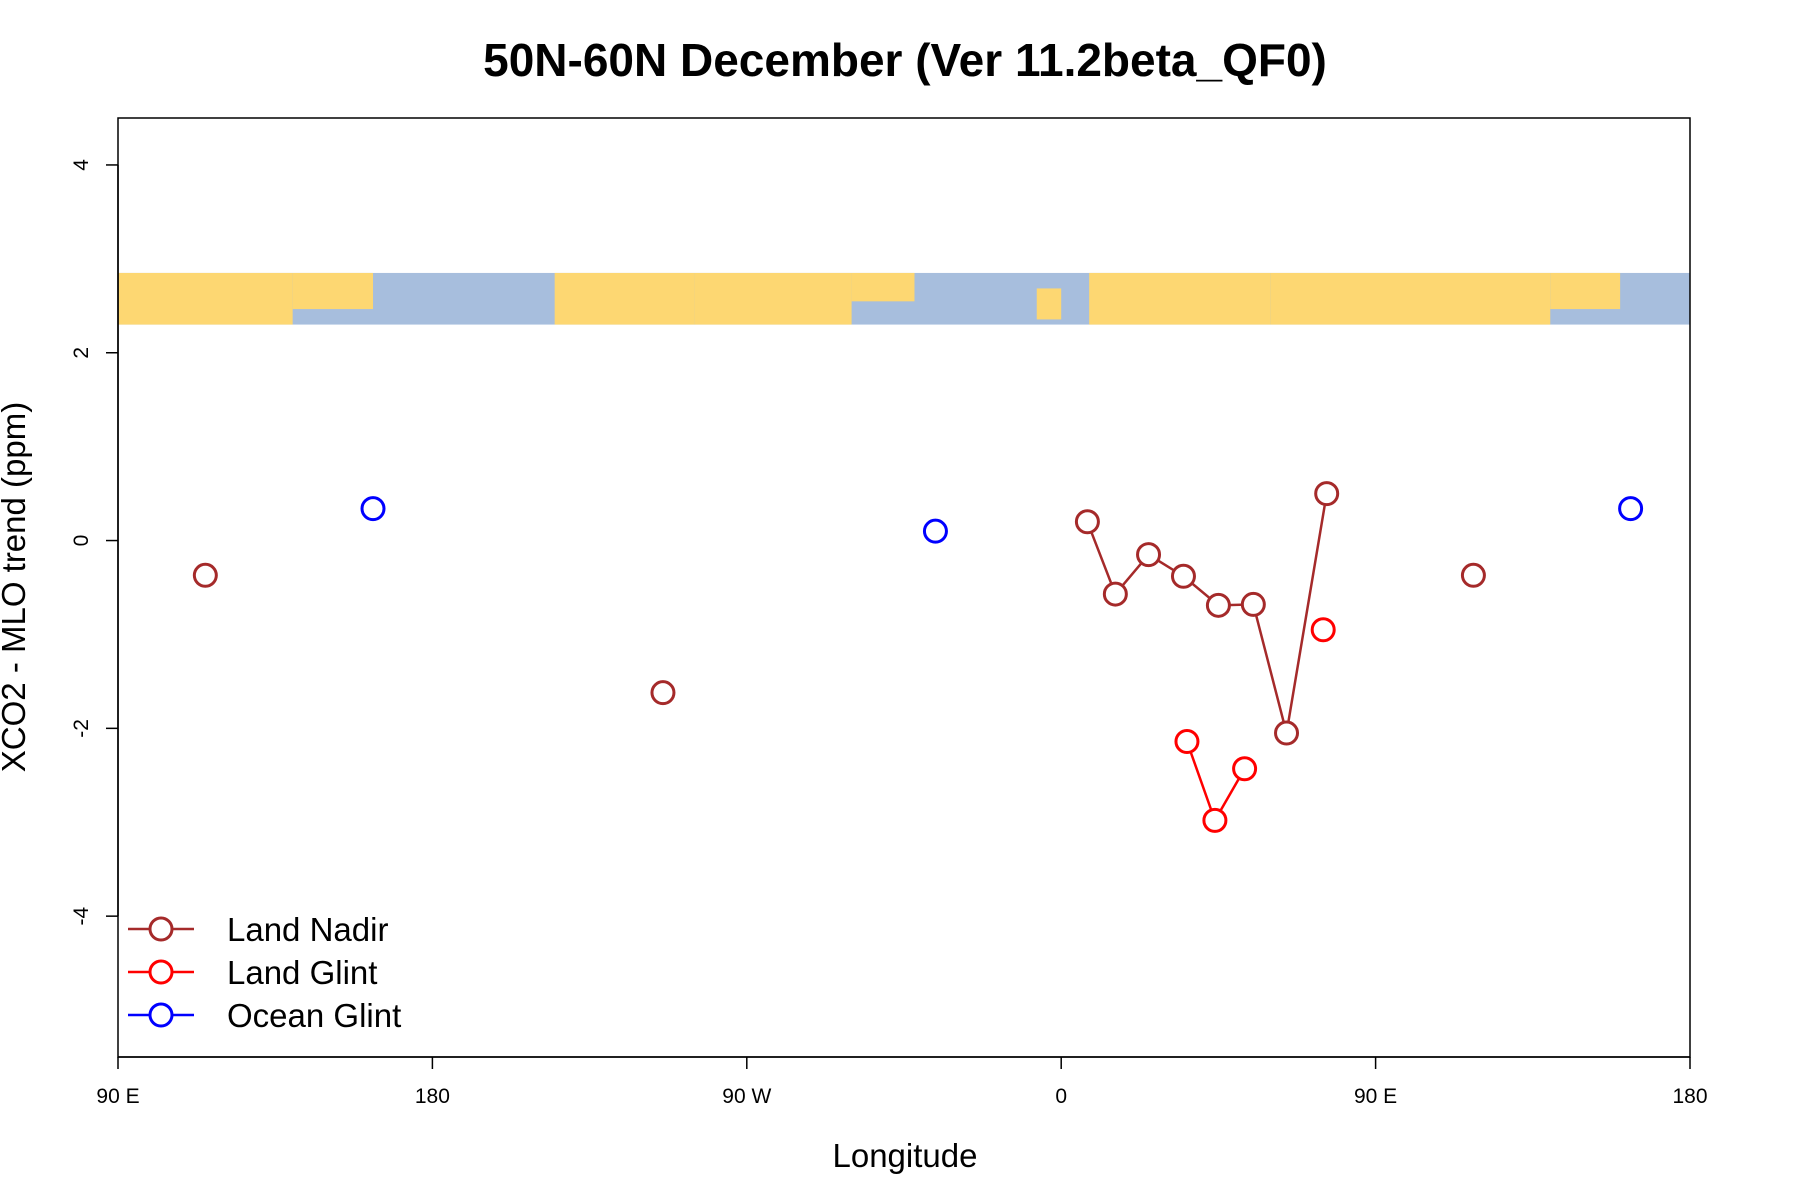 This screenshot has height=1200, width=1800. I want to click on x-axis-label: Longitude, so click(905, 1155).